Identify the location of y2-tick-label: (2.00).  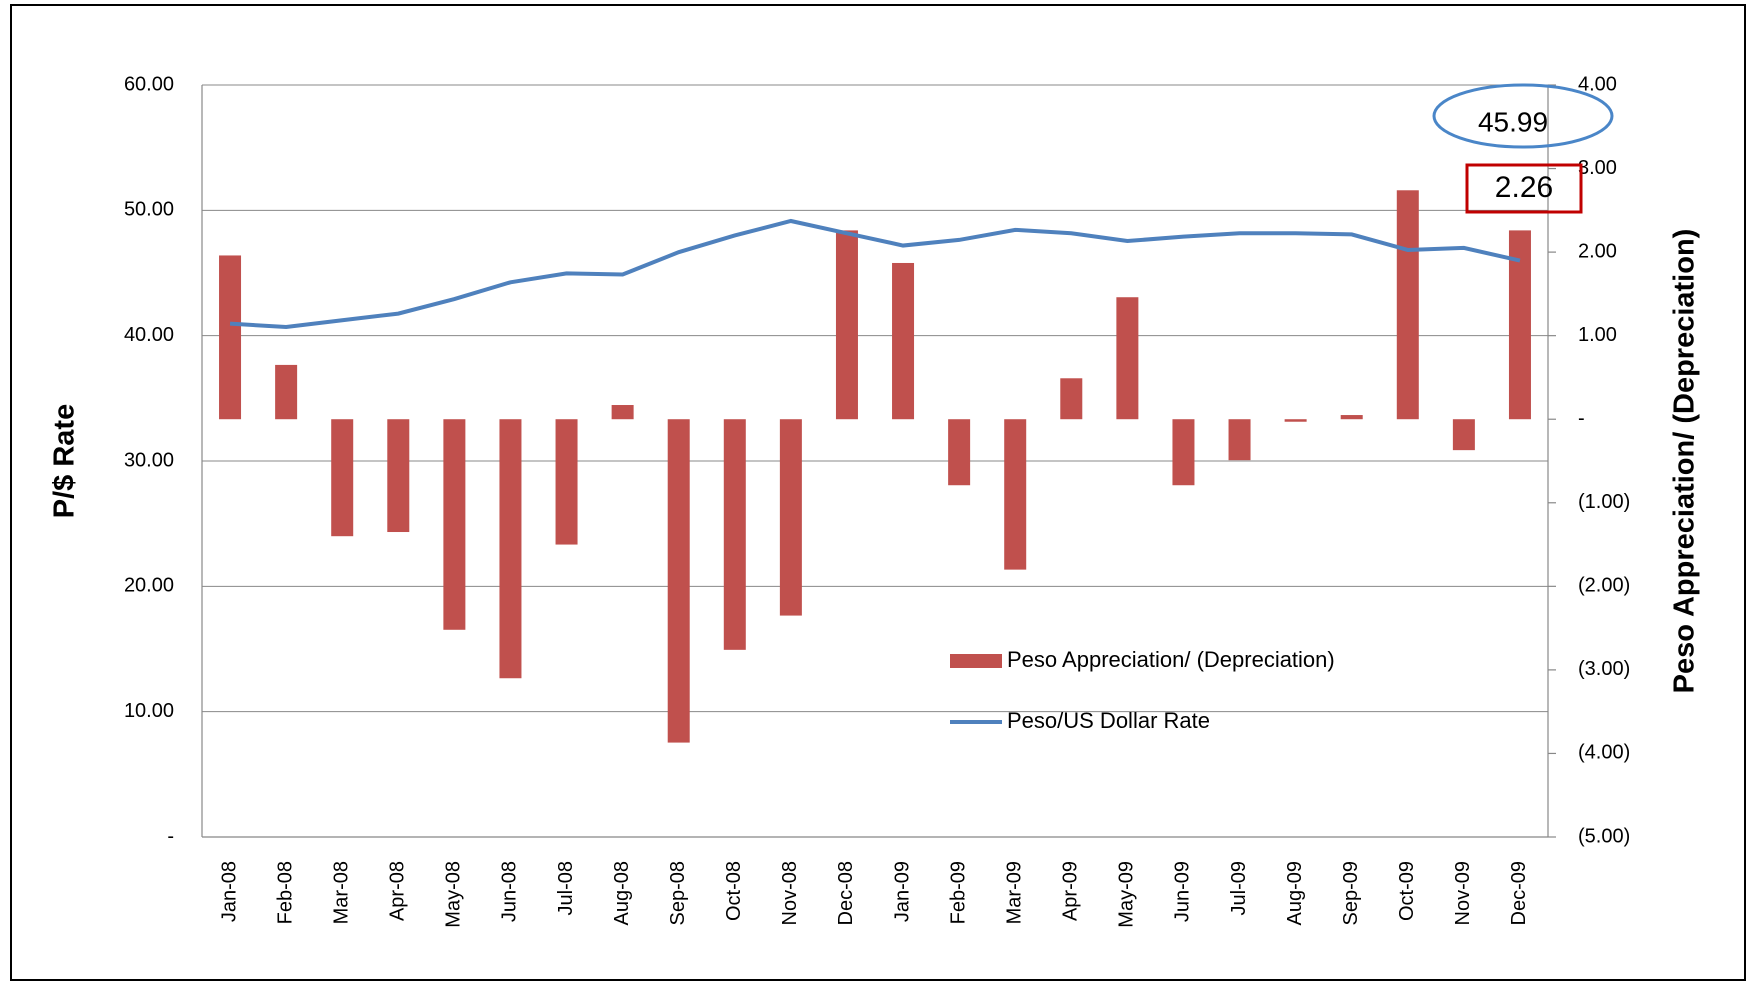
(1604, 586).